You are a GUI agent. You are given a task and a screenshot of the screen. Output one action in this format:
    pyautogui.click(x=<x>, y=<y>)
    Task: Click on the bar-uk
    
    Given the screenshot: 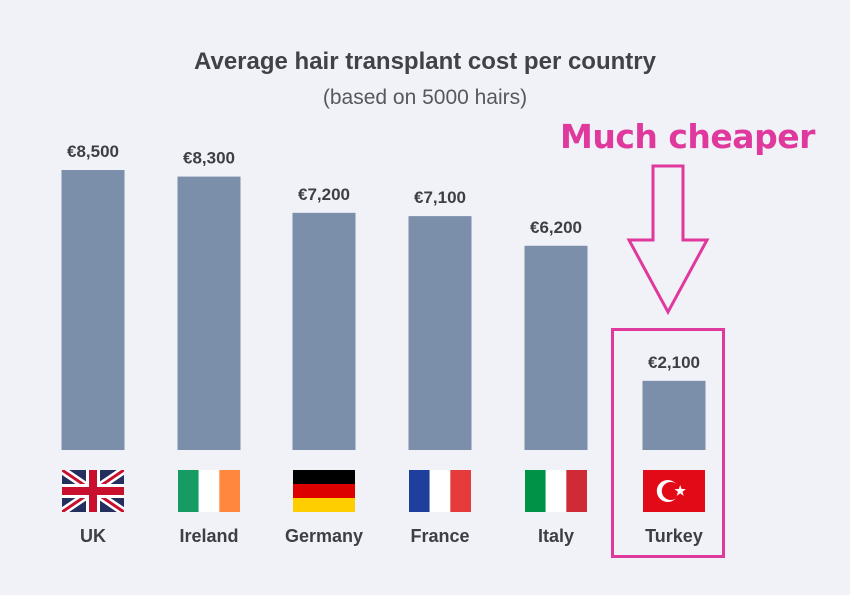 What is the action you would take?
    pyautogui.click(x=93, y=310)
    